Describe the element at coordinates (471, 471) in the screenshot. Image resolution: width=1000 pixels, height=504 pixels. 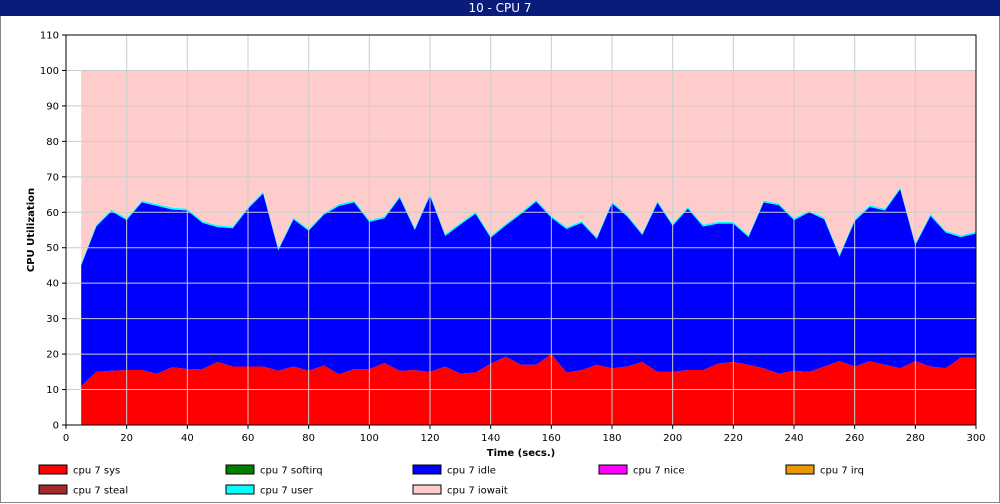
I see `legend-label: cpu 7 idle` at that location.